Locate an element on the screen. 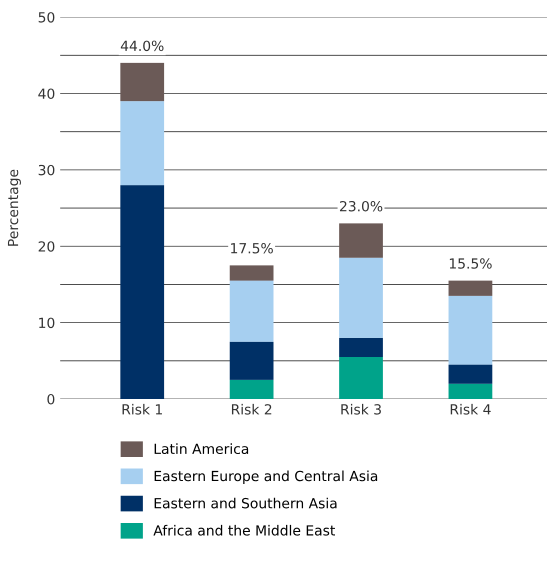 The height and width of the screenshot is (570, 547). x-tick-label: Risk 4 is located at coordinates (470, 409).